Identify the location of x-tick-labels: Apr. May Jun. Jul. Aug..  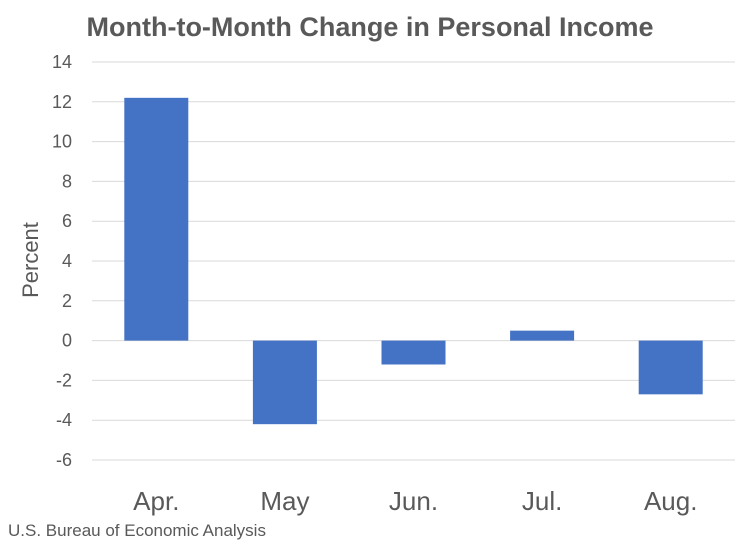
(415, 501).